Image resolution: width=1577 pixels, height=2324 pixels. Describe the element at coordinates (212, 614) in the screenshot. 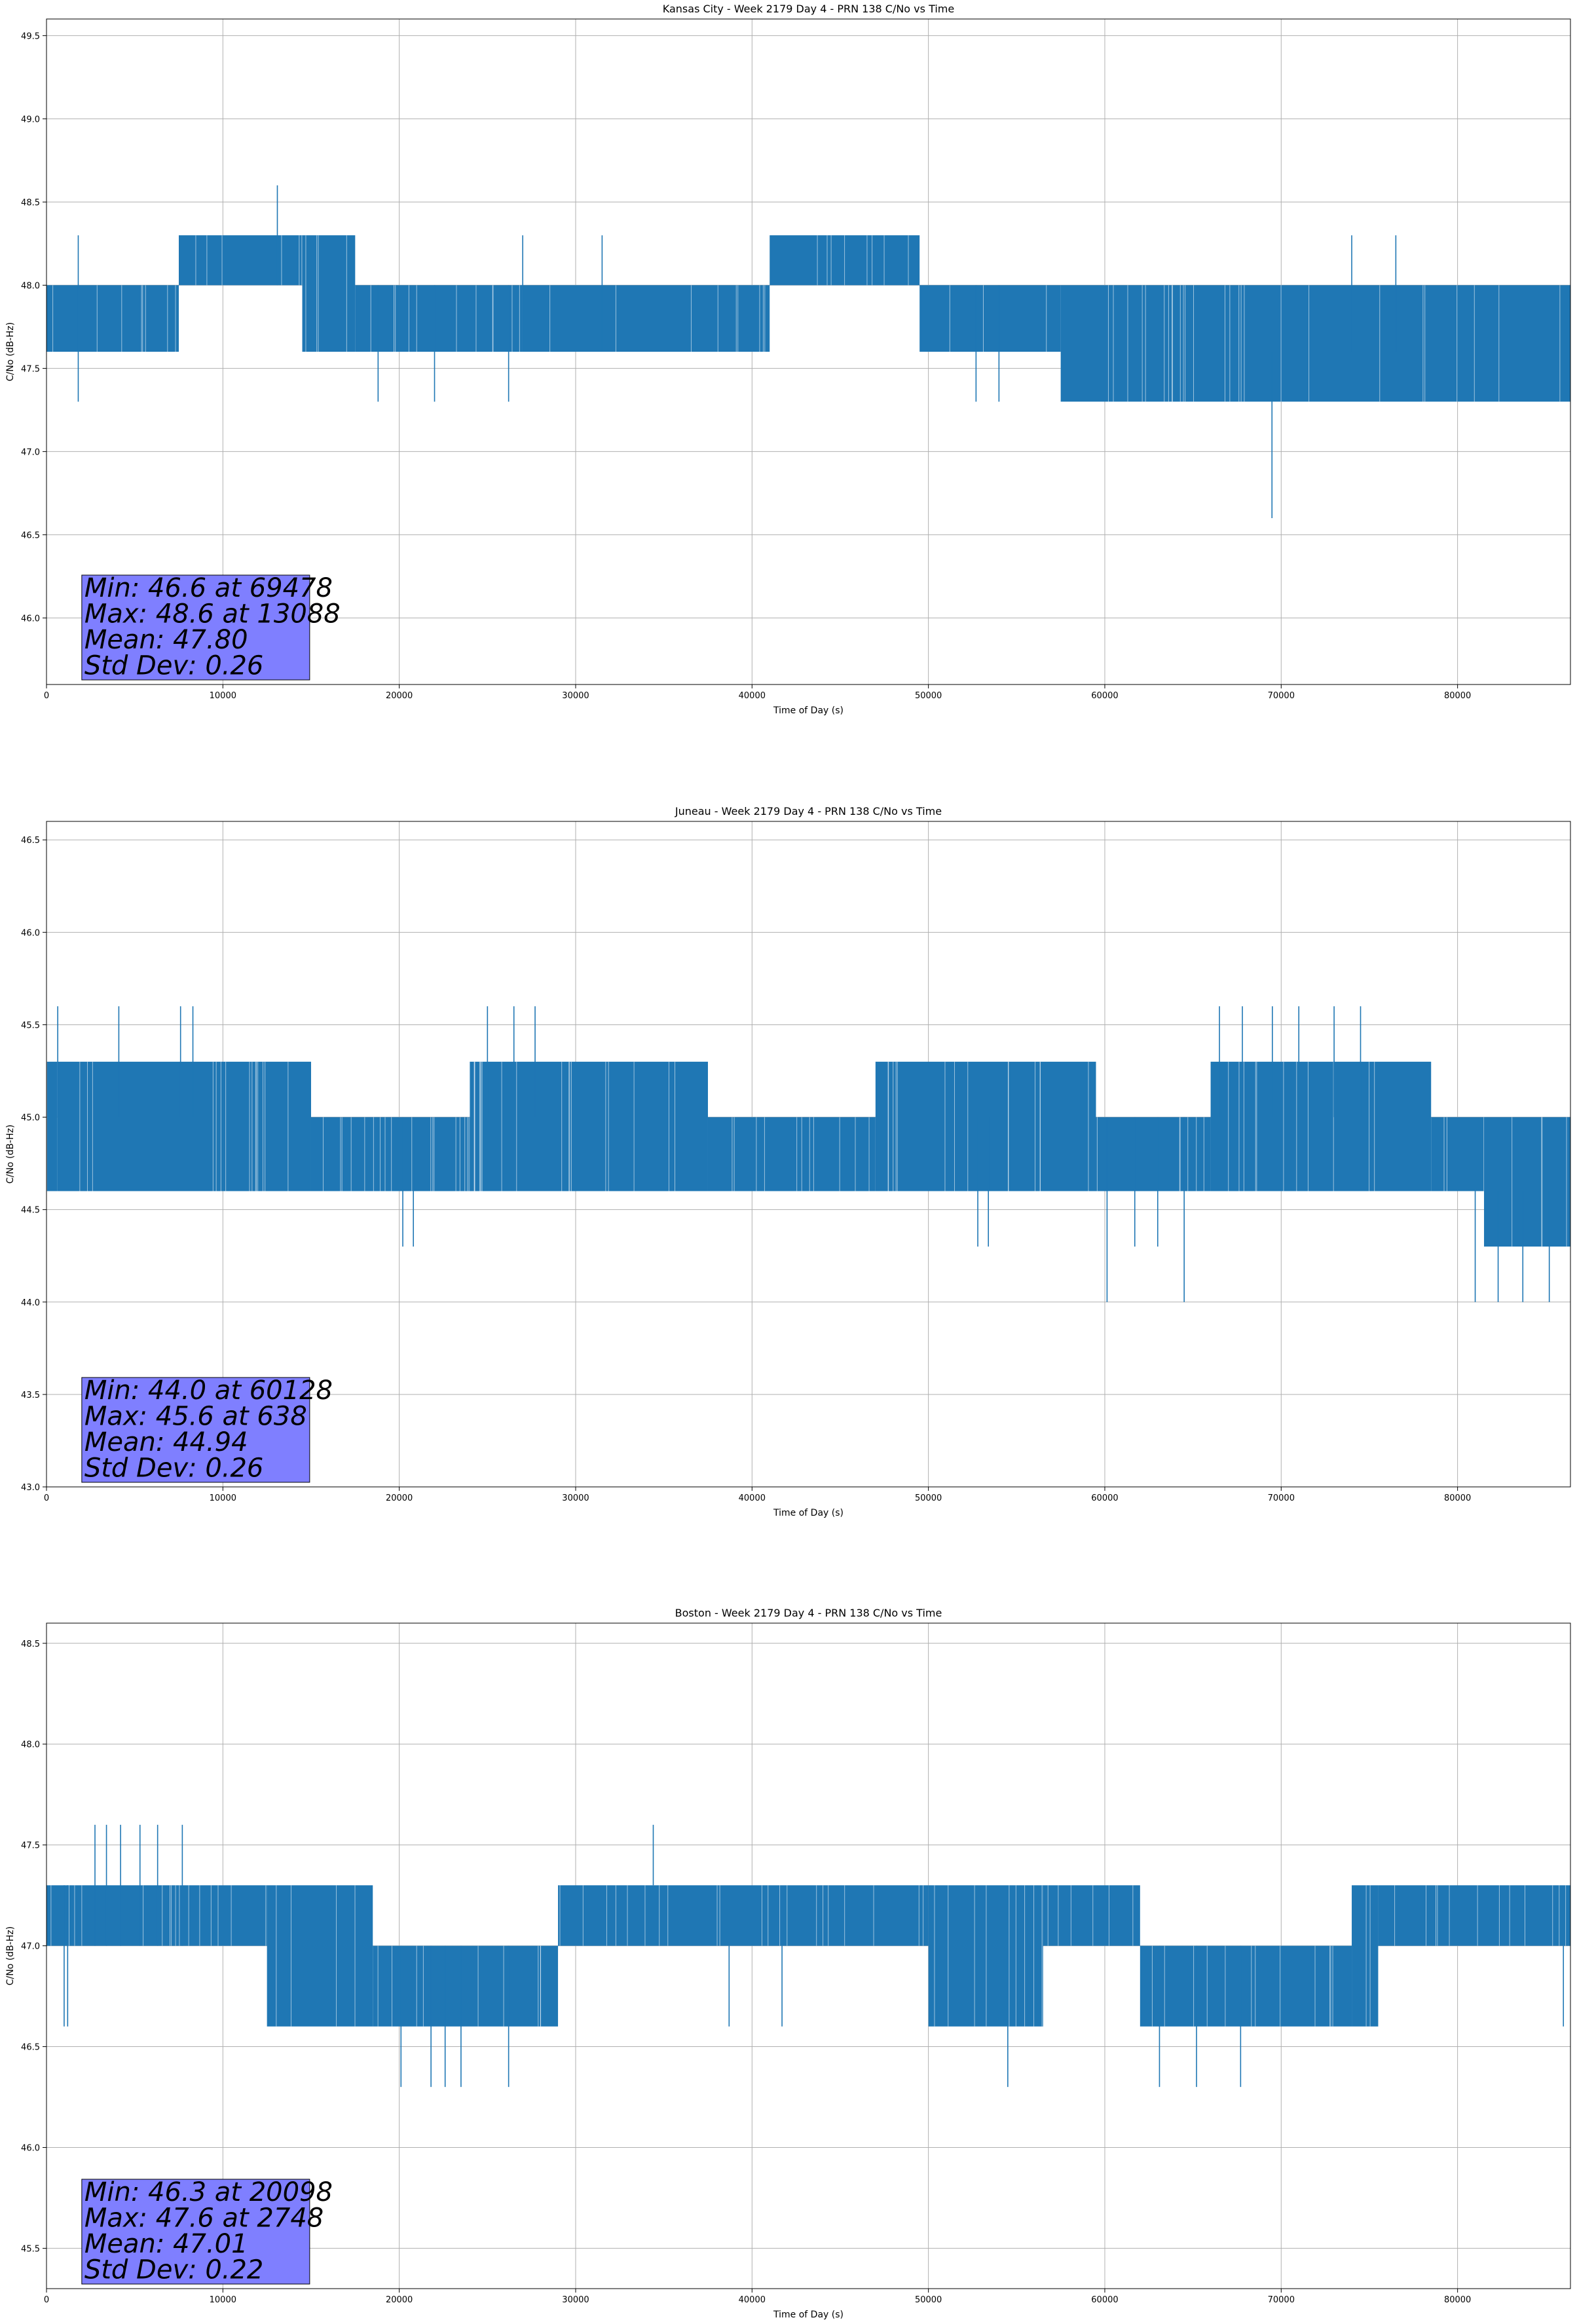

I see `stats-line: Max: 48.6 at 13088` at that location.